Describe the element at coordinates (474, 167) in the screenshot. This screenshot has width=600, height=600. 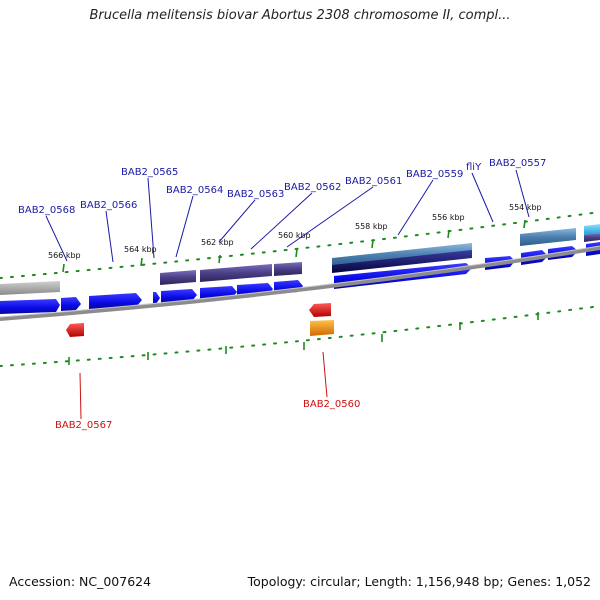
I see `gene-label-fliy: fliY` at that location.